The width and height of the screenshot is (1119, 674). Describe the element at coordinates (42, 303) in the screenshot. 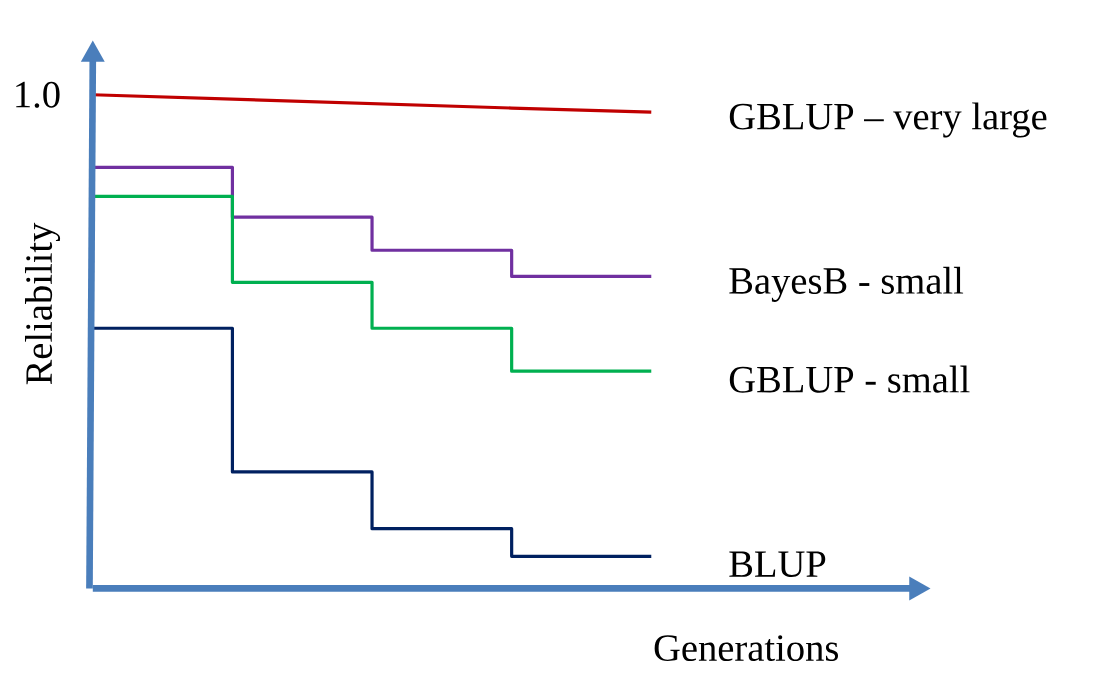

I see `y-axis-title: Reliability` at that location.